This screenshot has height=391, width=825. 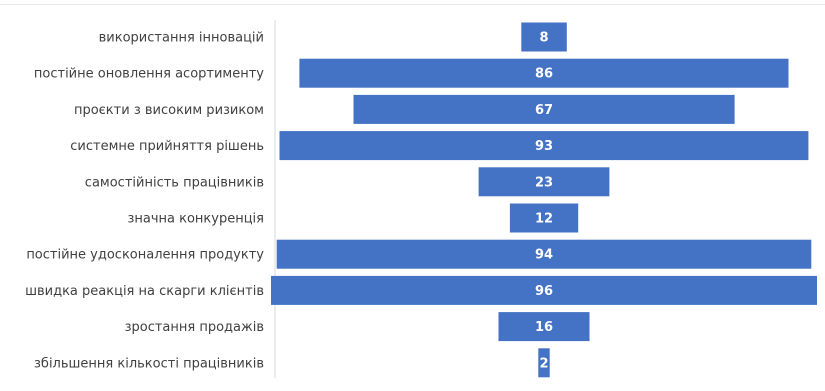 I want to click on value-label-2: 86, so click(x=544, y=74).